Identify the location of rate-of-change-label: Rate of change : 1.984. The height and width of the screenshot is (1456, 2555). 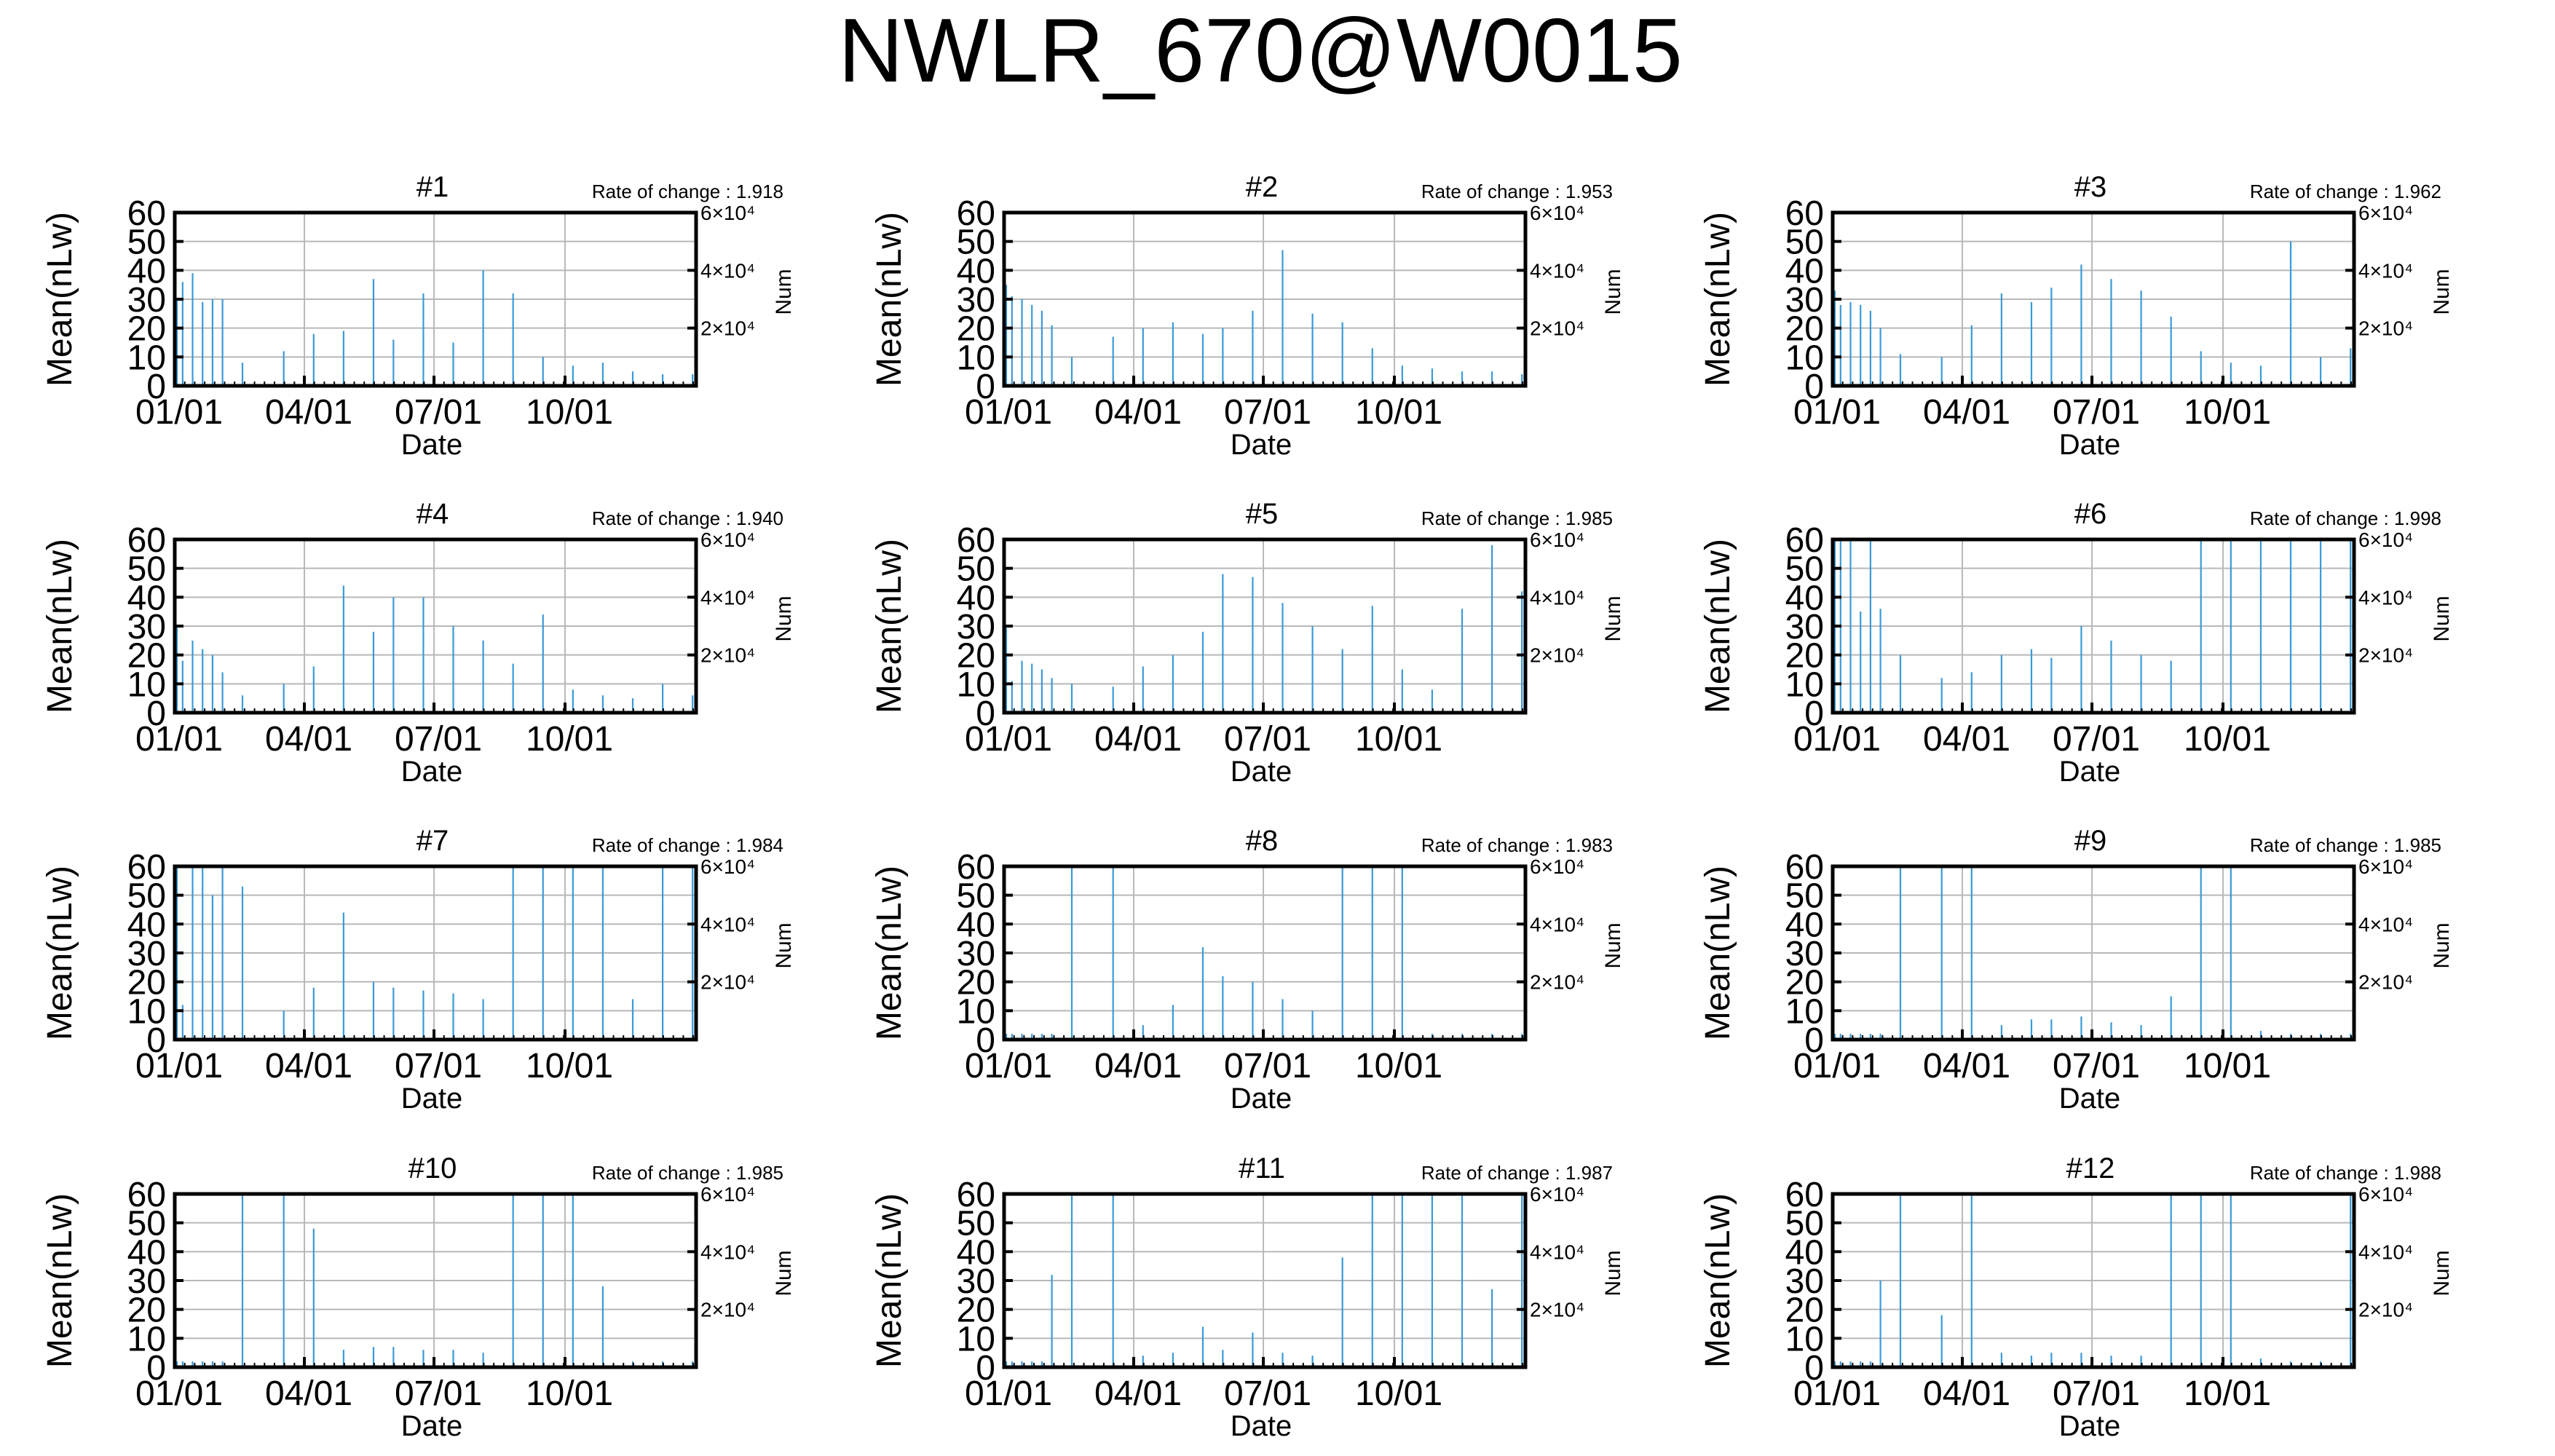
(687, 845).